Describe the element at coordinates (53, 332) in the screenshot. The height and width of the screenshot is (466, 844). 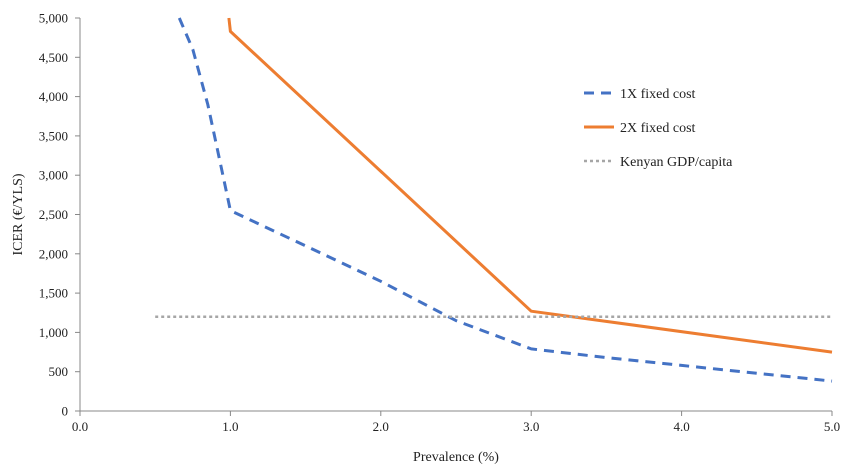
I see `y-tick-label: 1,000` at that location.